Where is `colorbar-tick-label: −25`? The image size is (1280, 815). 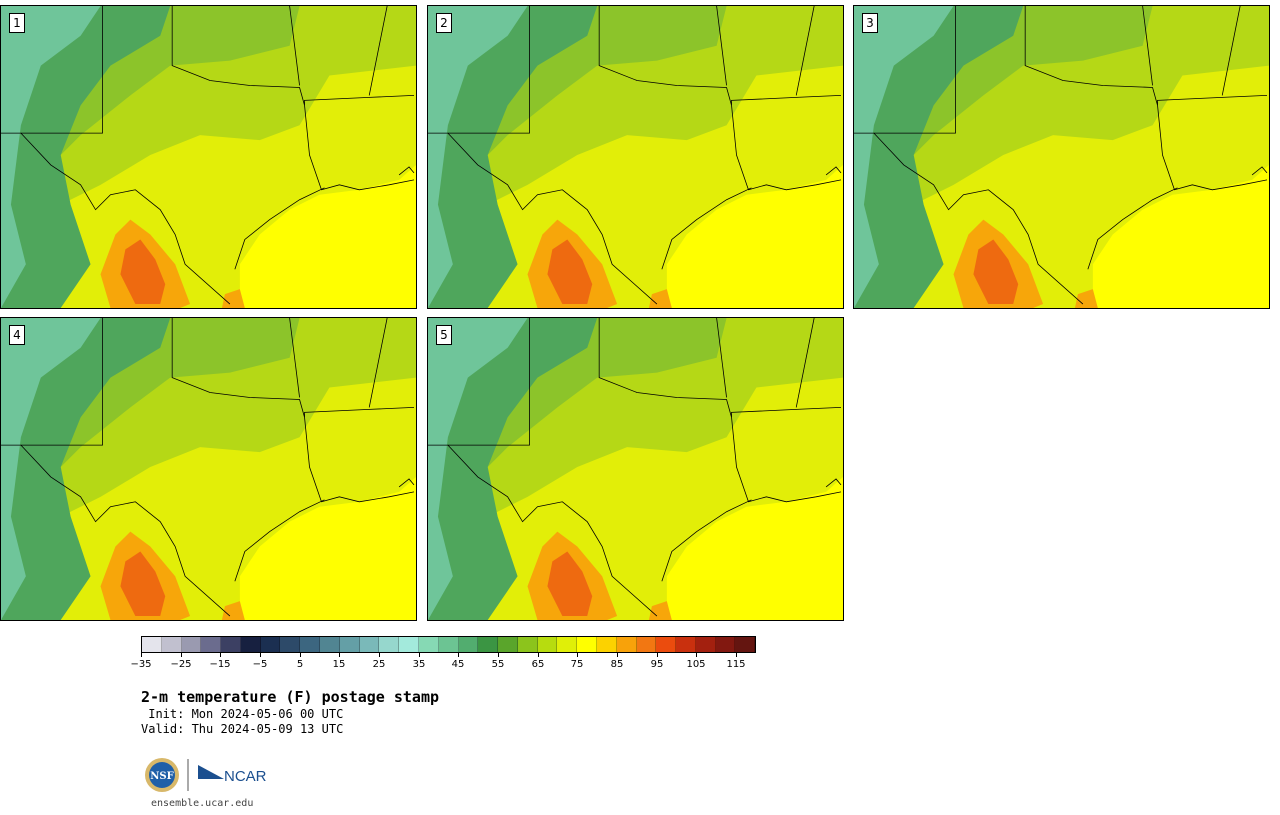
colorbar-tick-label: −25 is located at coordinates (181, 664).